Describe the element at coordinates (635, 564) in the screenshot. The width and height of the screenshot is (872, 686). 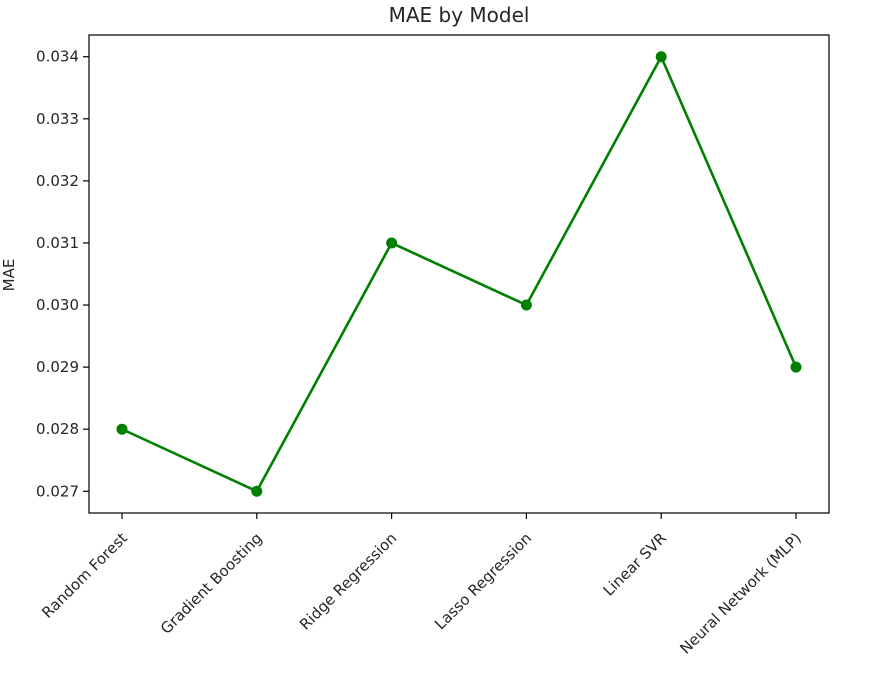
I see `x-tick-label: Linear SVR` at that location.